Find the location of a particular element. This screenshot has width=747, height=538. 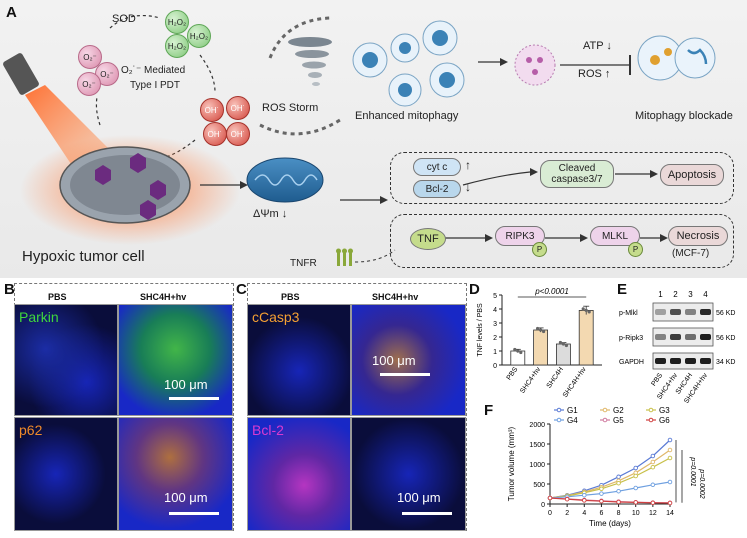

phospho-marker: P is located at coordinates (539, 249).